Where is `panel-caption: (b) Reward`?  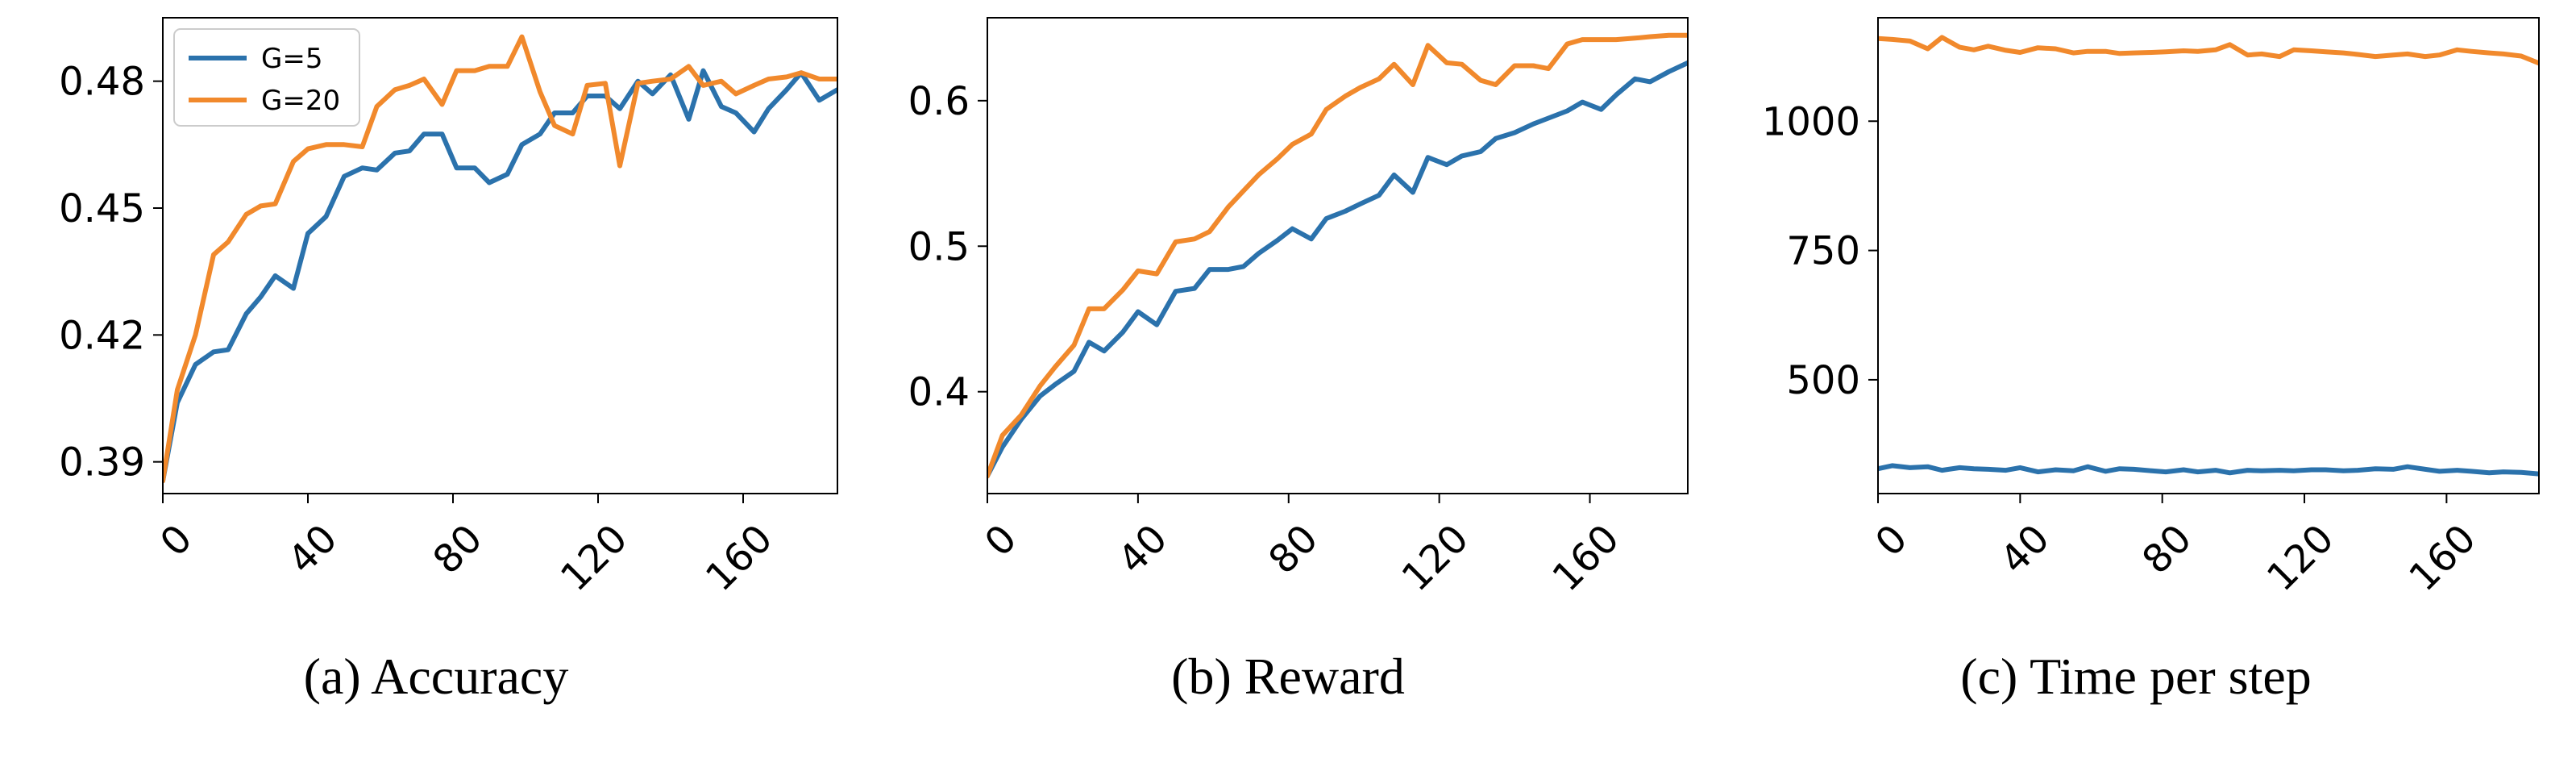
panel-caption: (b) Reward is located at coordinates (1288, 676).